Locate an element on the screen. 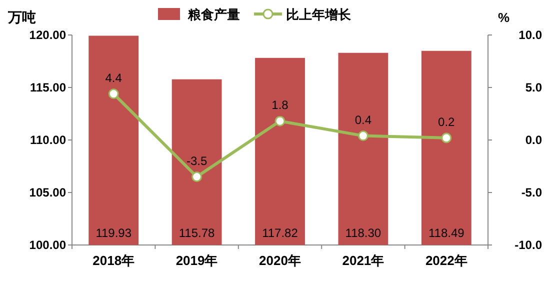  data-label: 118.30 is located at coordinates (363, 233).